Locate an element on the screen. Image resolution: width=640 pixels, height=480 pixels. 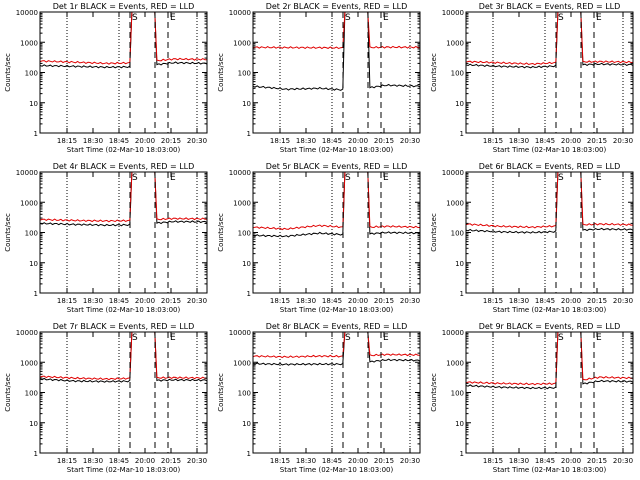
panel-title: Det 1r BLACK = Events, RED = LLD is located at coordinates (124, 6).